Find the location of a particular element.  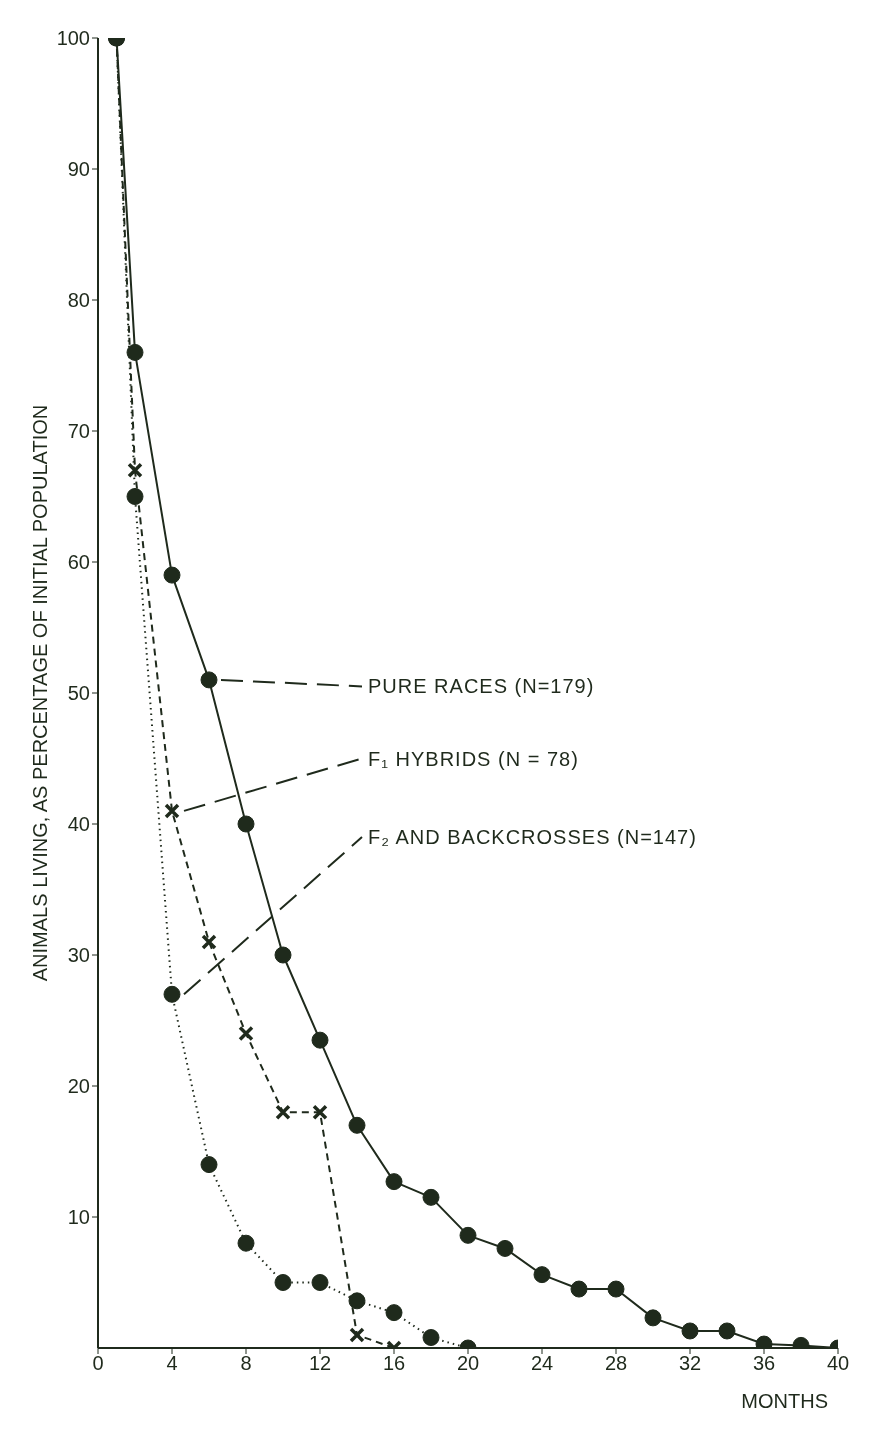

y-tick-label: 90 is located at coordinates (78, 169).